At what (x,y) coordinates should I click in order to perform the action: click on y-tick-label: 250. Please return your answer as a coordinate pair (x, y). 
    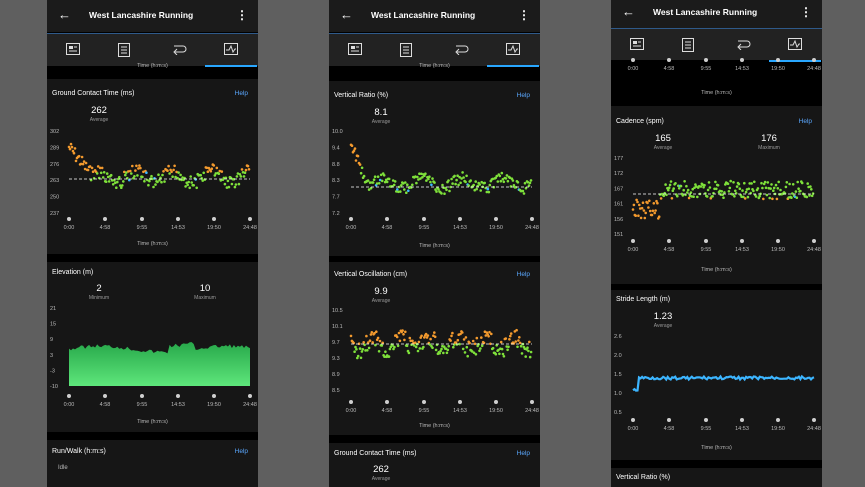
    Looking at the image, I should click on (54, 198).